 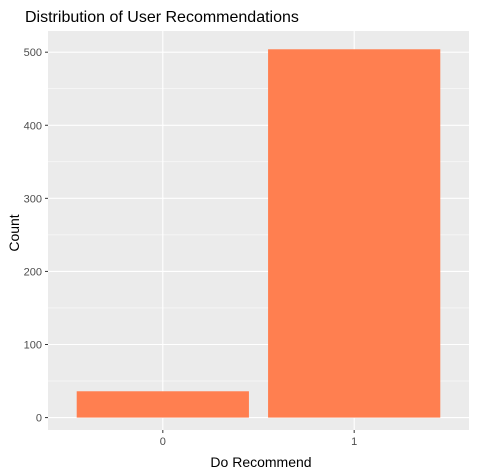 What do you see at coordinates (33, 126) in the screenshot?
I see `y-tick-label: 400` at bounding box center [33, 126].